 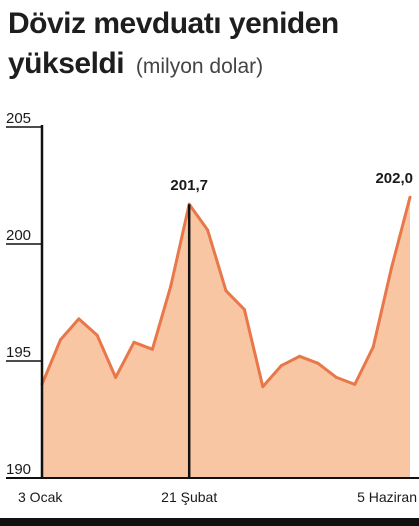 What do you see at coordinates (40, 497) in the screenshot?
I see `x-tick-label: 3 Ocak` at bounding box center [40, 497].